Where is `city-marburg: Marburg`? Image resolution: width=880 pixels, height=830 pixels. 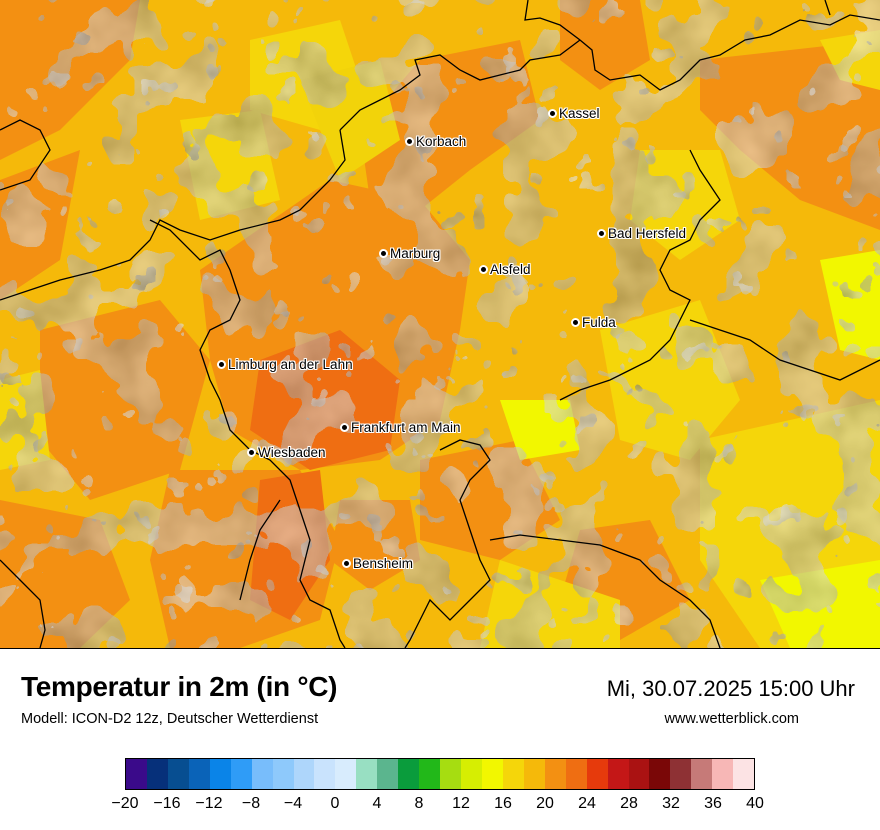
city-marburg: Marburg is located at coordinates (409, 254).